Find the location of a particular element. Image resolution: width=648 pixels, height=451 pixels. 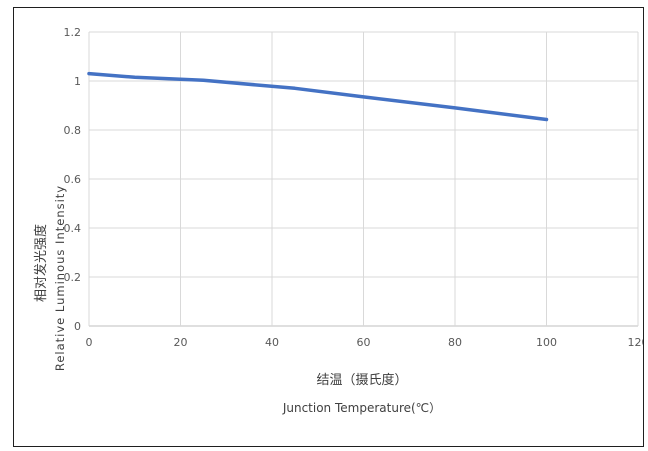

y-tick-label: 1 is located at coordinates (77, 81).